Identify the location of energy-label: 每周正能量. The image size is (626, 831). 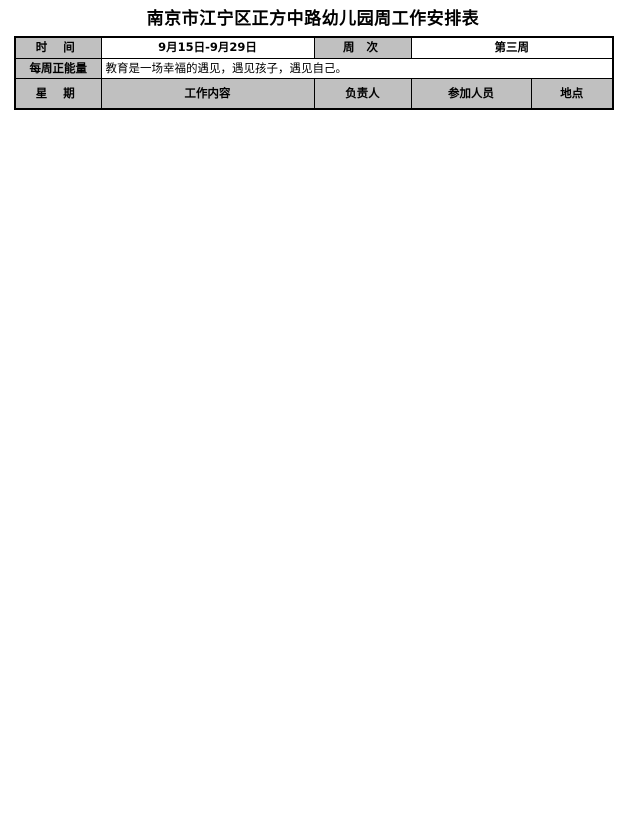
(58, 68).